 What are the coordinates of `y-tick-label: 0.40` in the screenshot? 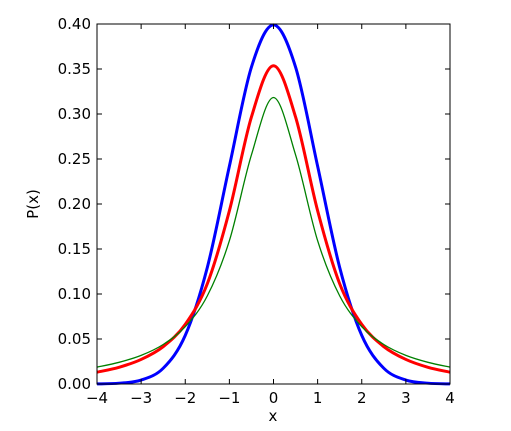 It's located at (74, 24).